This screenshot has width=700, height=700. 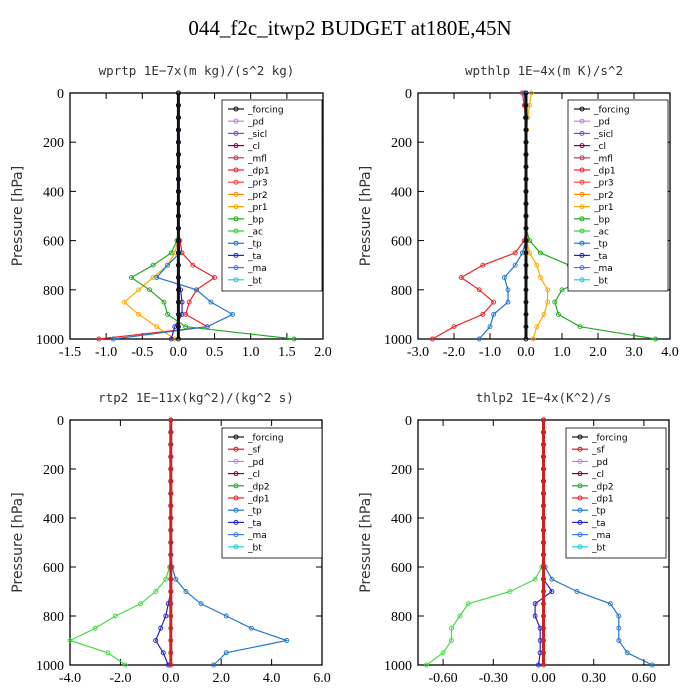 I want to click on legend-entry: _ac, so click(x=601, y=233).